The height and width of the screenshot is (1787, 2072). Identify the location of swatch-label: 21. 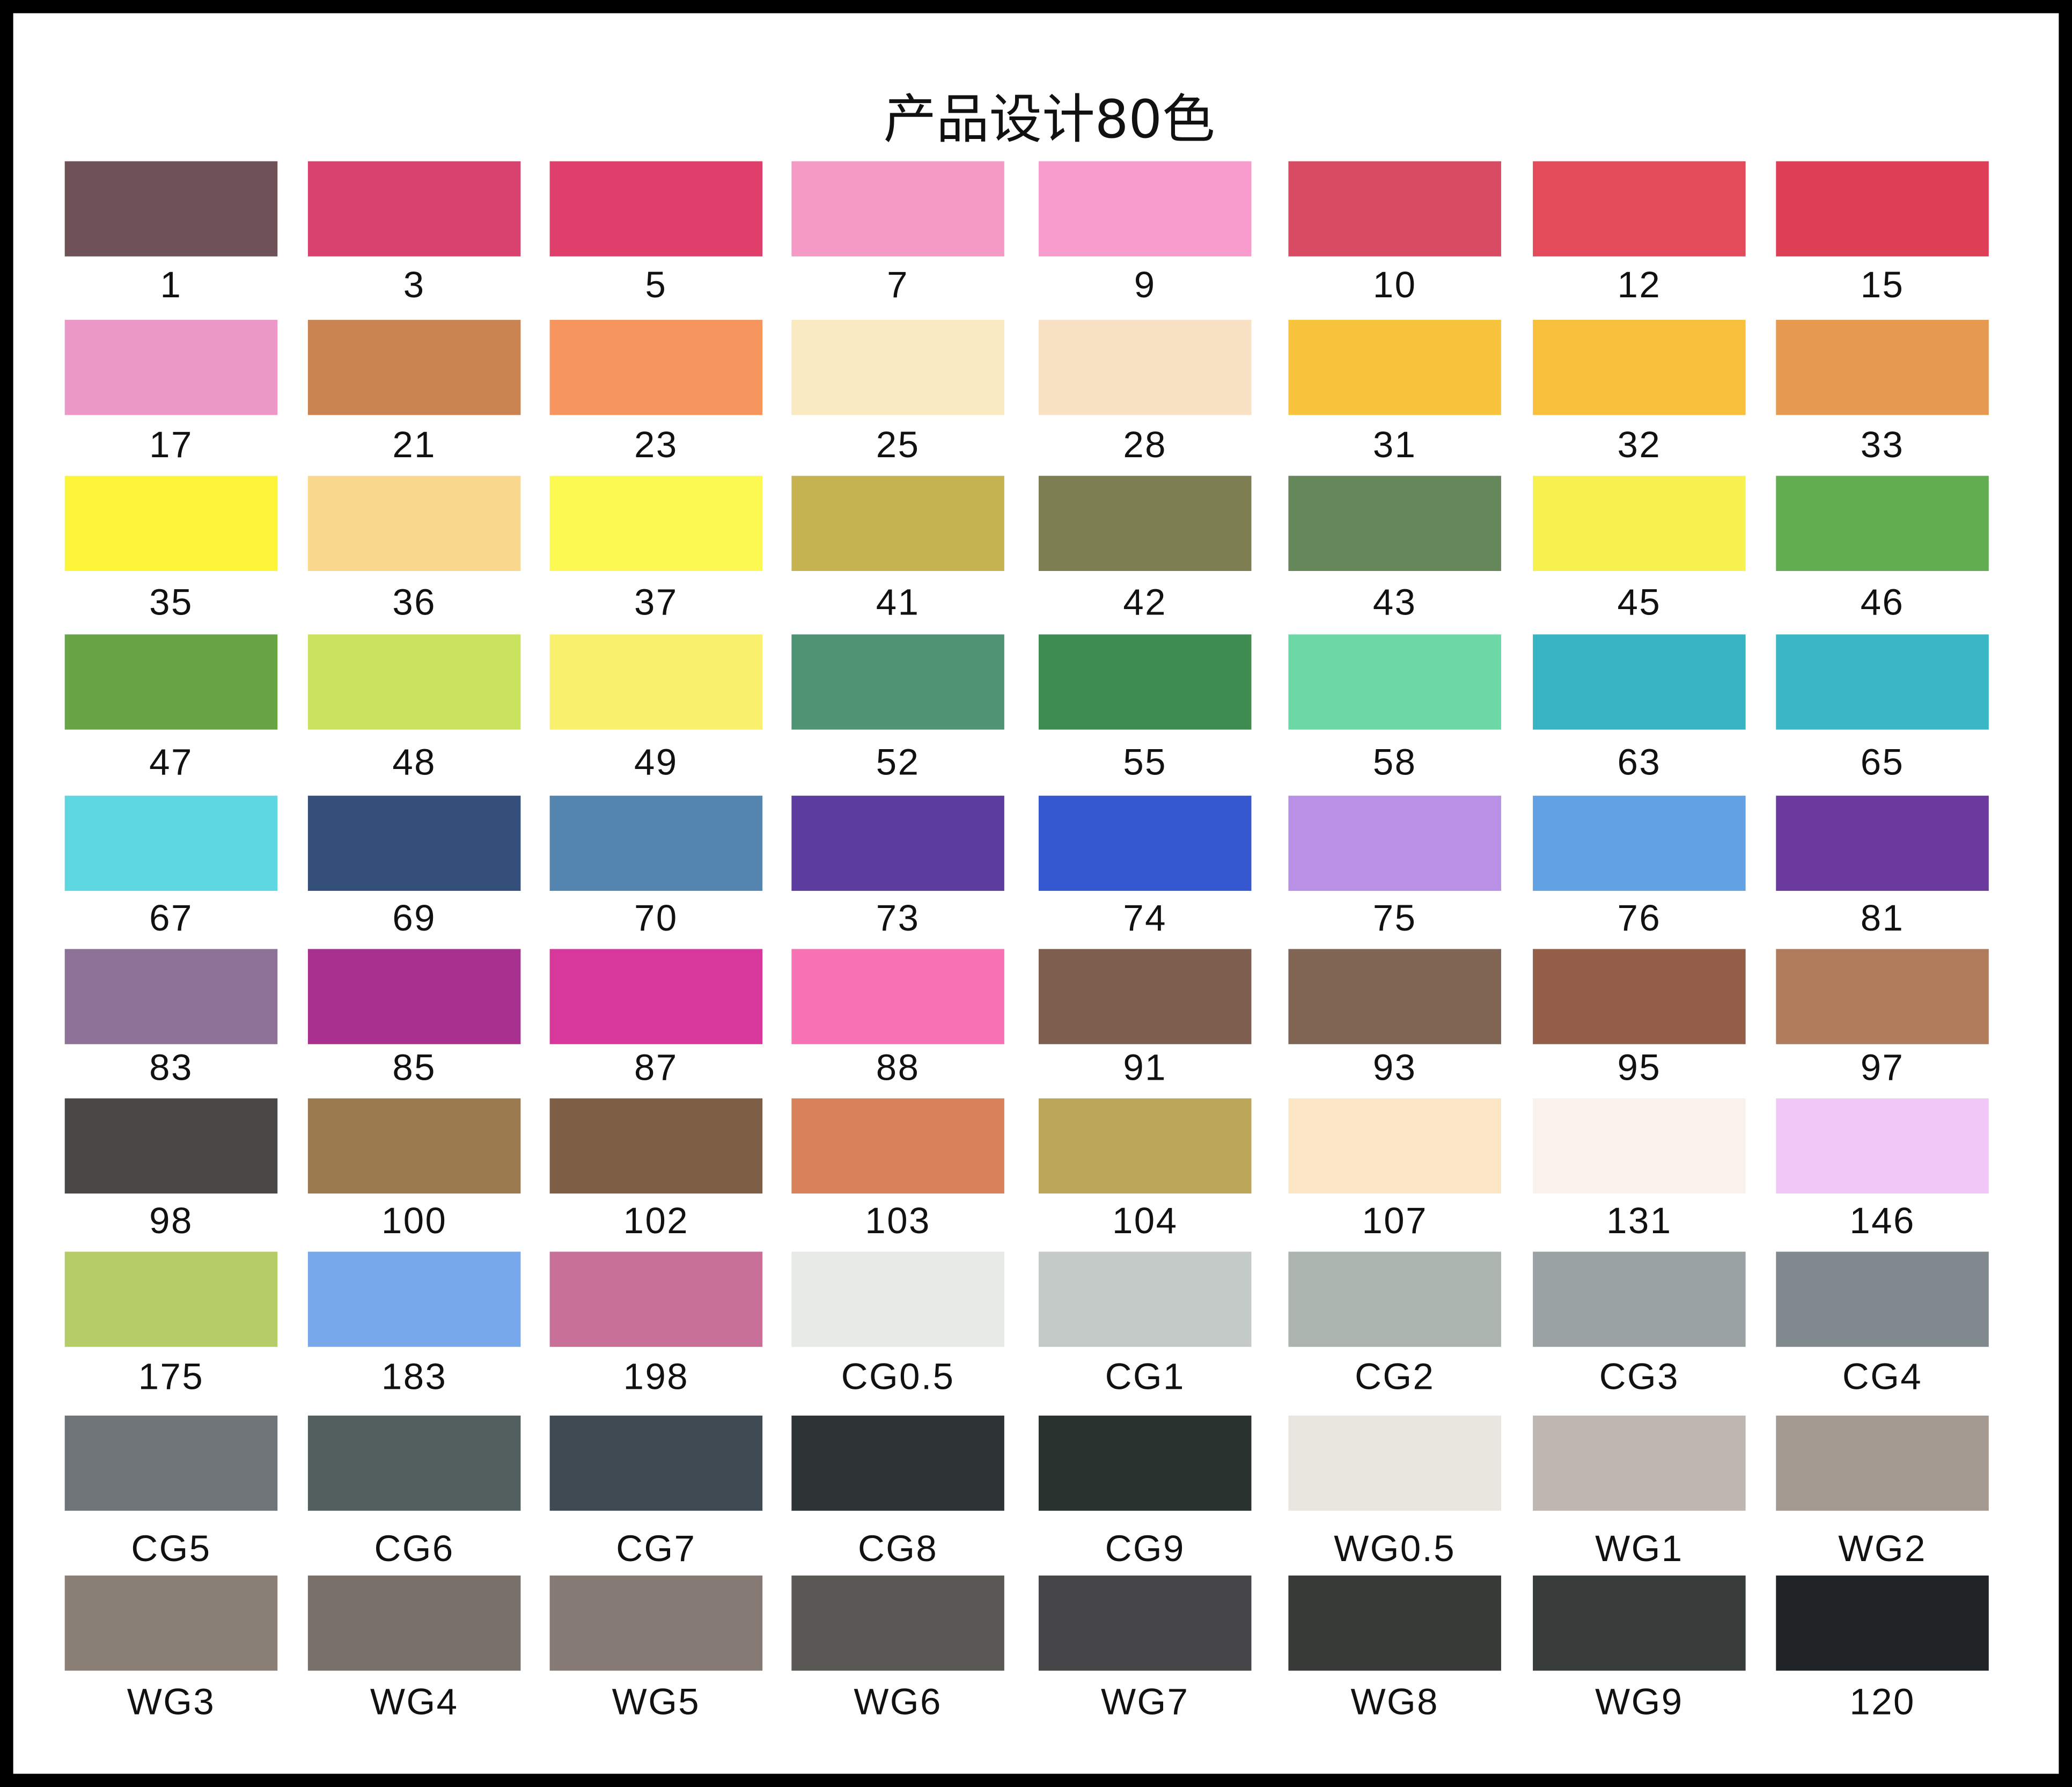
(414, 444).